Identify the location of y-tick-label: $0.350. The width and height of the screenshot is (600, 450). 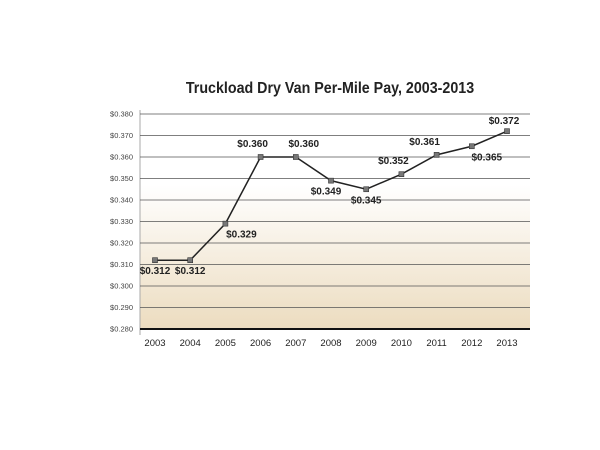
(121, 178).